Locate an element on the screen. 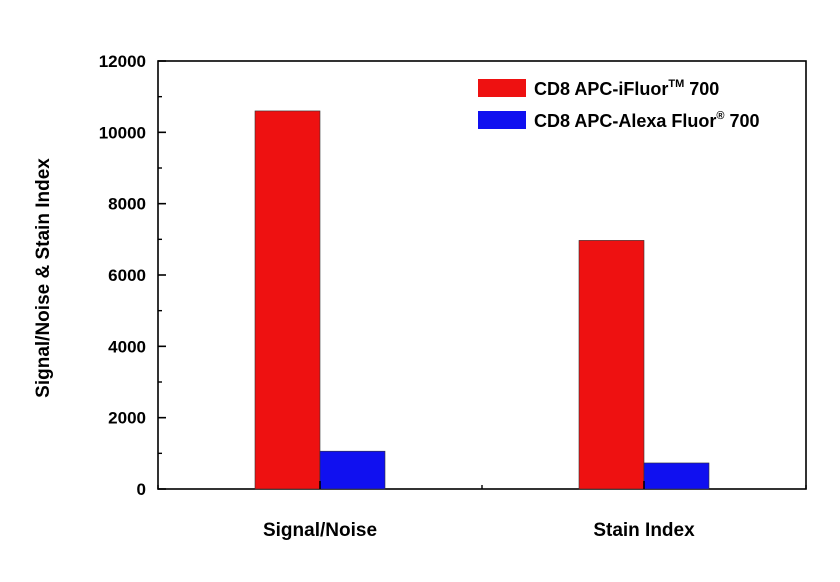 The image size is (840, 582). y-tick-label: 12000 is located at coordinates (122, 61).